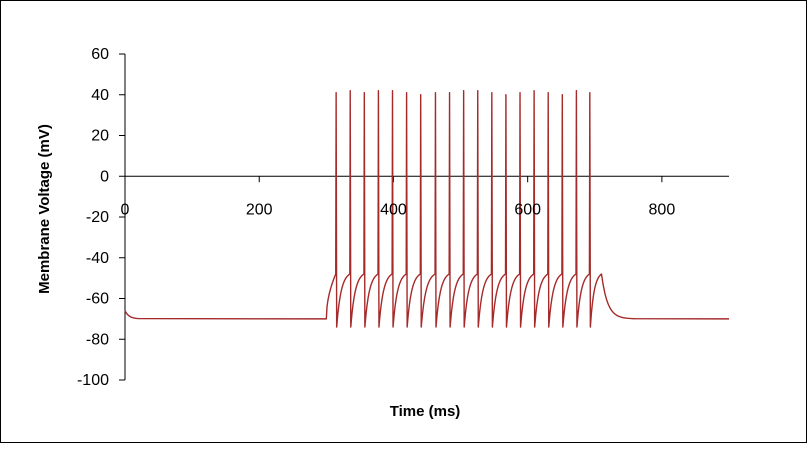 The width and height of the screenshot is (808, 449). I want to click on x-tick-label: 800, so click(662, 209).